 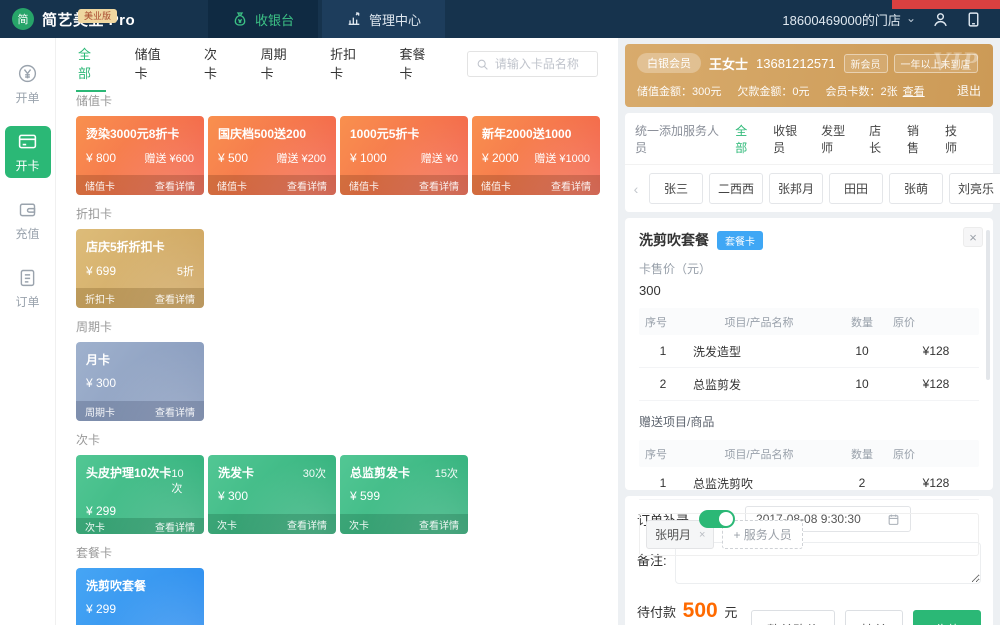 I want to click on totals: 待付款 500 元 优惠: 0 元, so click(x=687, y=609).